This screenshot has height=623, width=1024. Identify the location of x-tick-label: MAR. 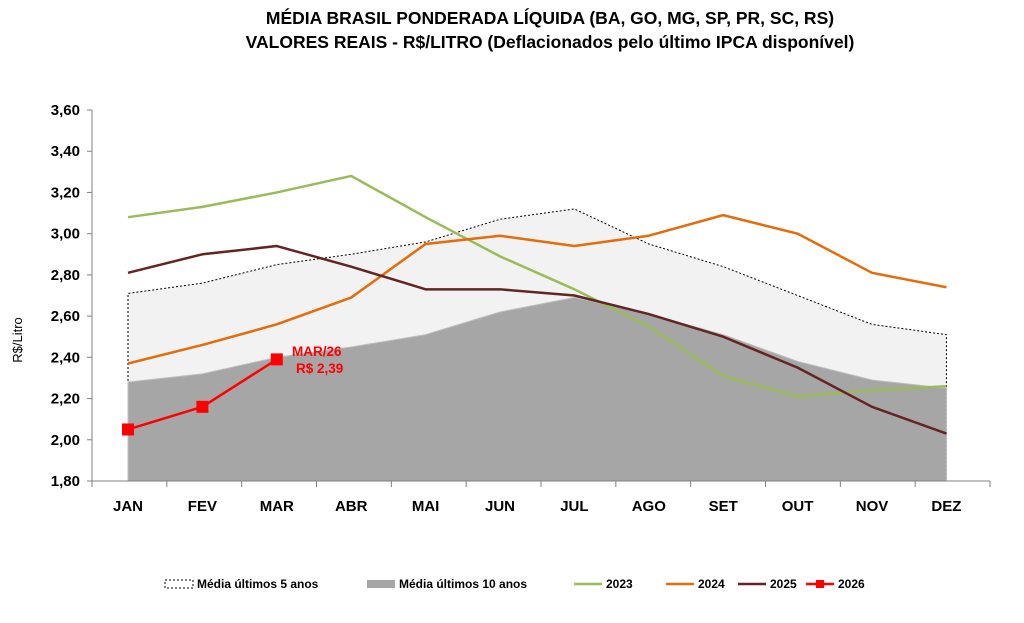
(277, 506).